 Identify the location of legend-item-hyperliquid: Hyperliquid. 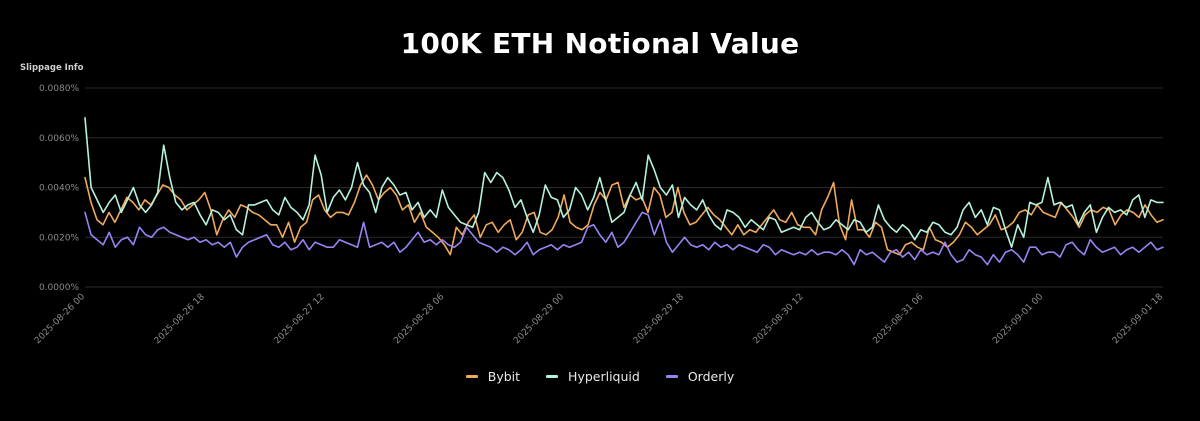
(593, 376).